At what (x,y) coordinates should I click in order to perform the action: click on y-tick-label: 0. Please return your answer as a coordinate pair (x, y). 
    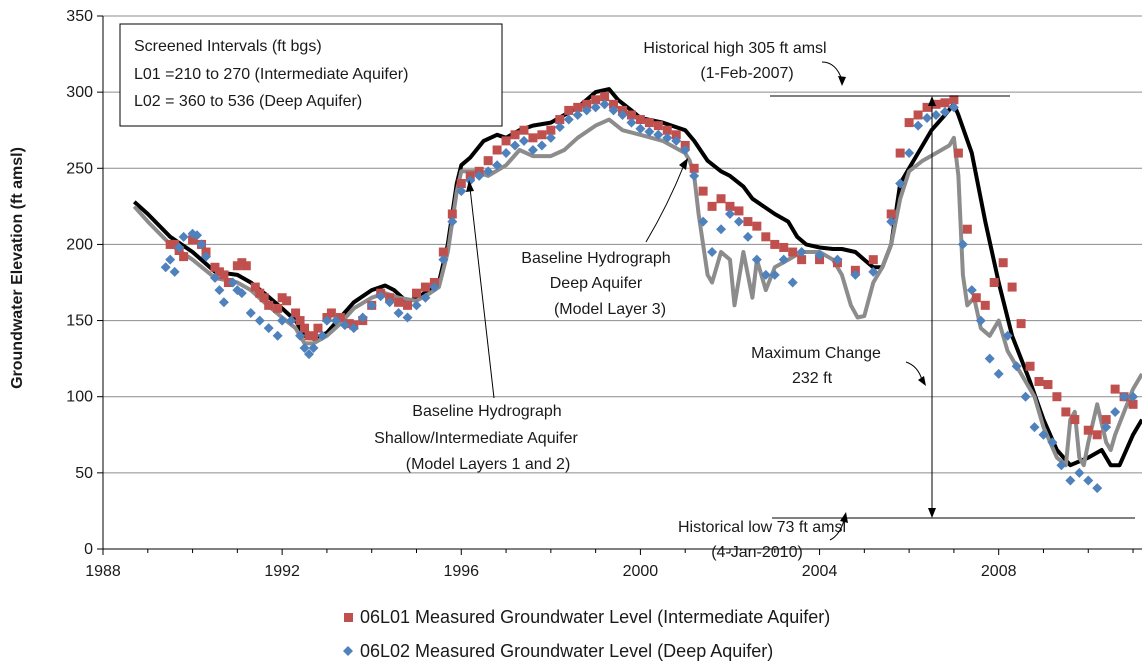
    Looking at the image, I should click on (88, 549).